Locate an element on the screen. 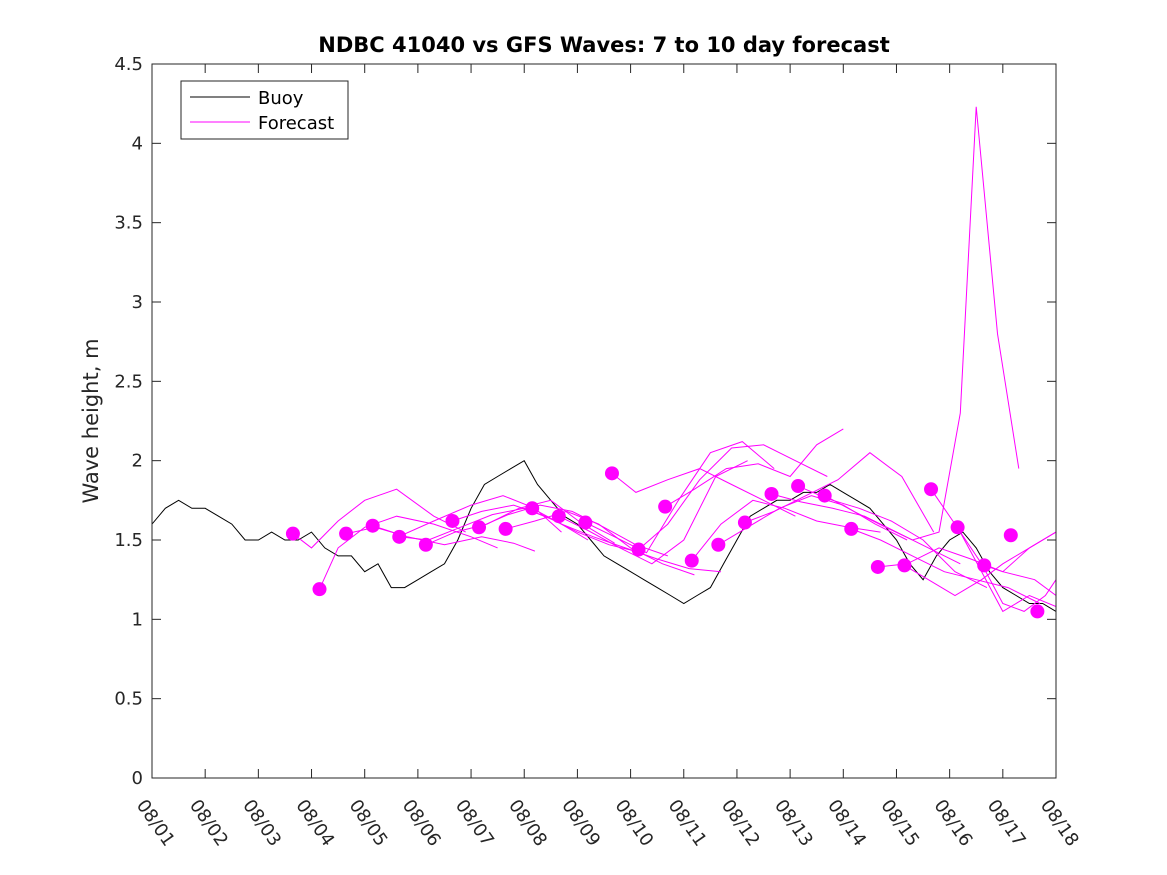 The height and width of the screenshot is (875, 1167). x-tick-label: 08/07 is located at coordinates (474, 823).